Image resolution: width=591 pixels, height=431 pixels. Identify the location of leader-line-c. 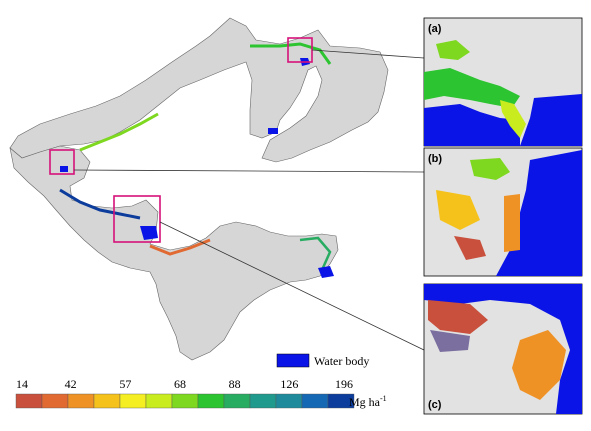
(292, 286).